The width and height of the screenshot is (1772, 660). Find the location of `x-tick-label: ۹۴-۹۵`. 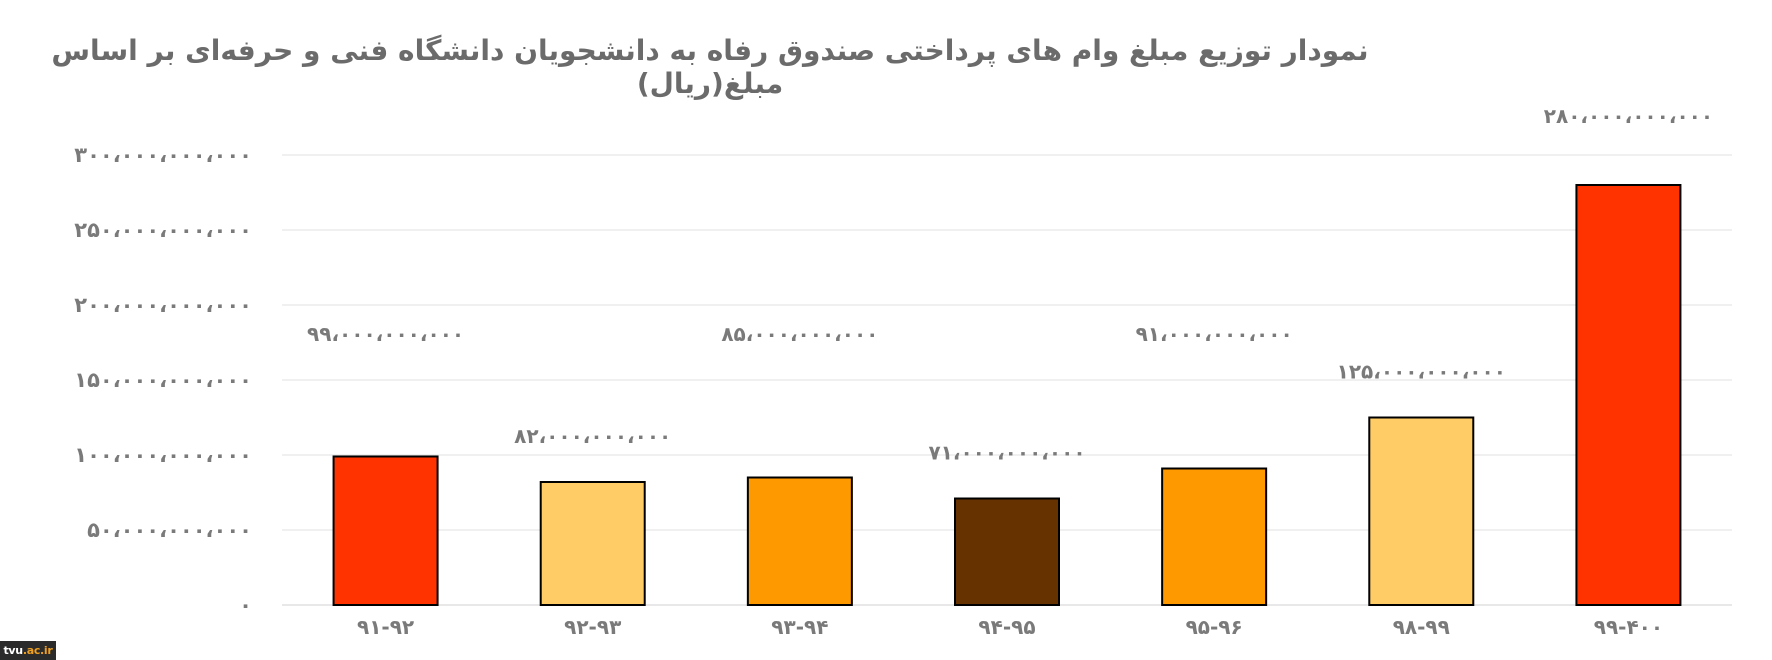

x-tick-label: ۹۴-۹۵ is located at coordinates (1006, 627).